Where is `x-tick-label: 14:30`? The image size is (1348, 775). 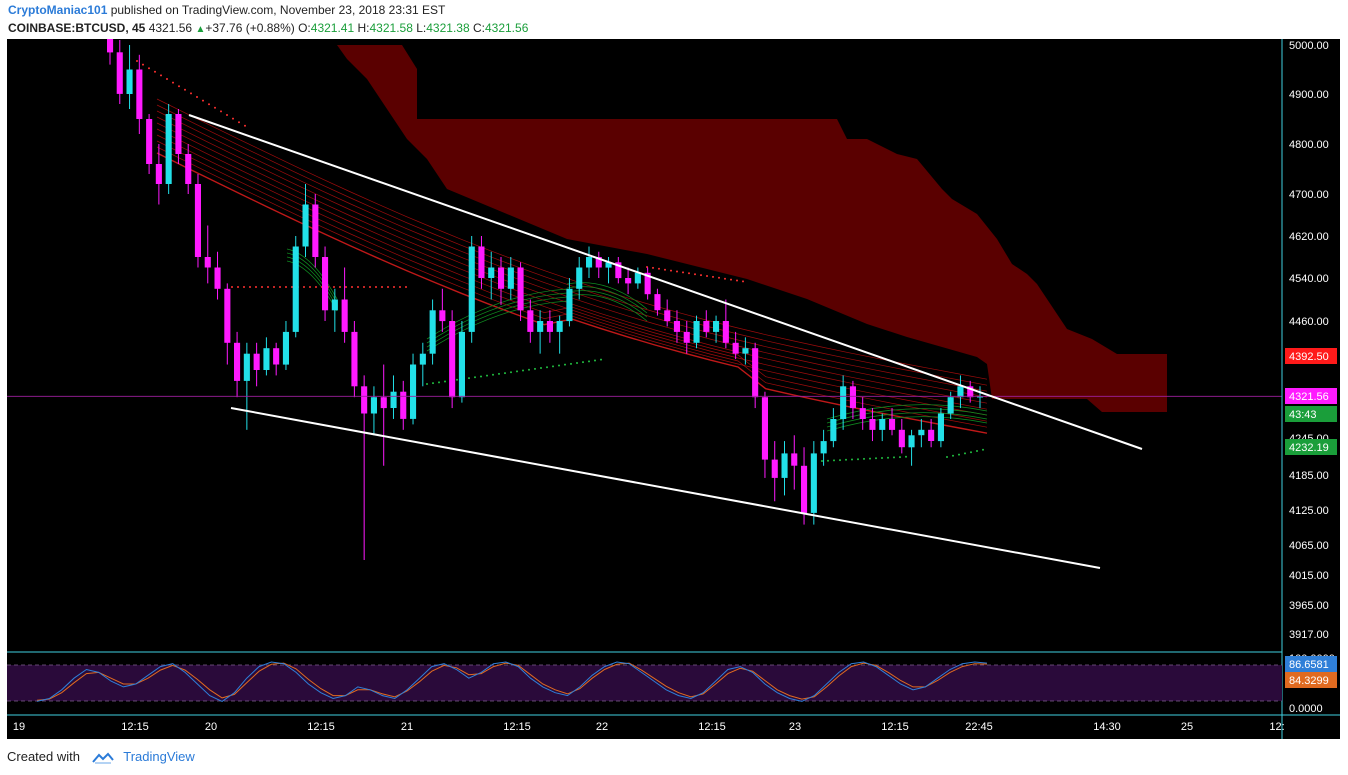 x-tick-label: 14:30 is located at coordinates (1107, 727).